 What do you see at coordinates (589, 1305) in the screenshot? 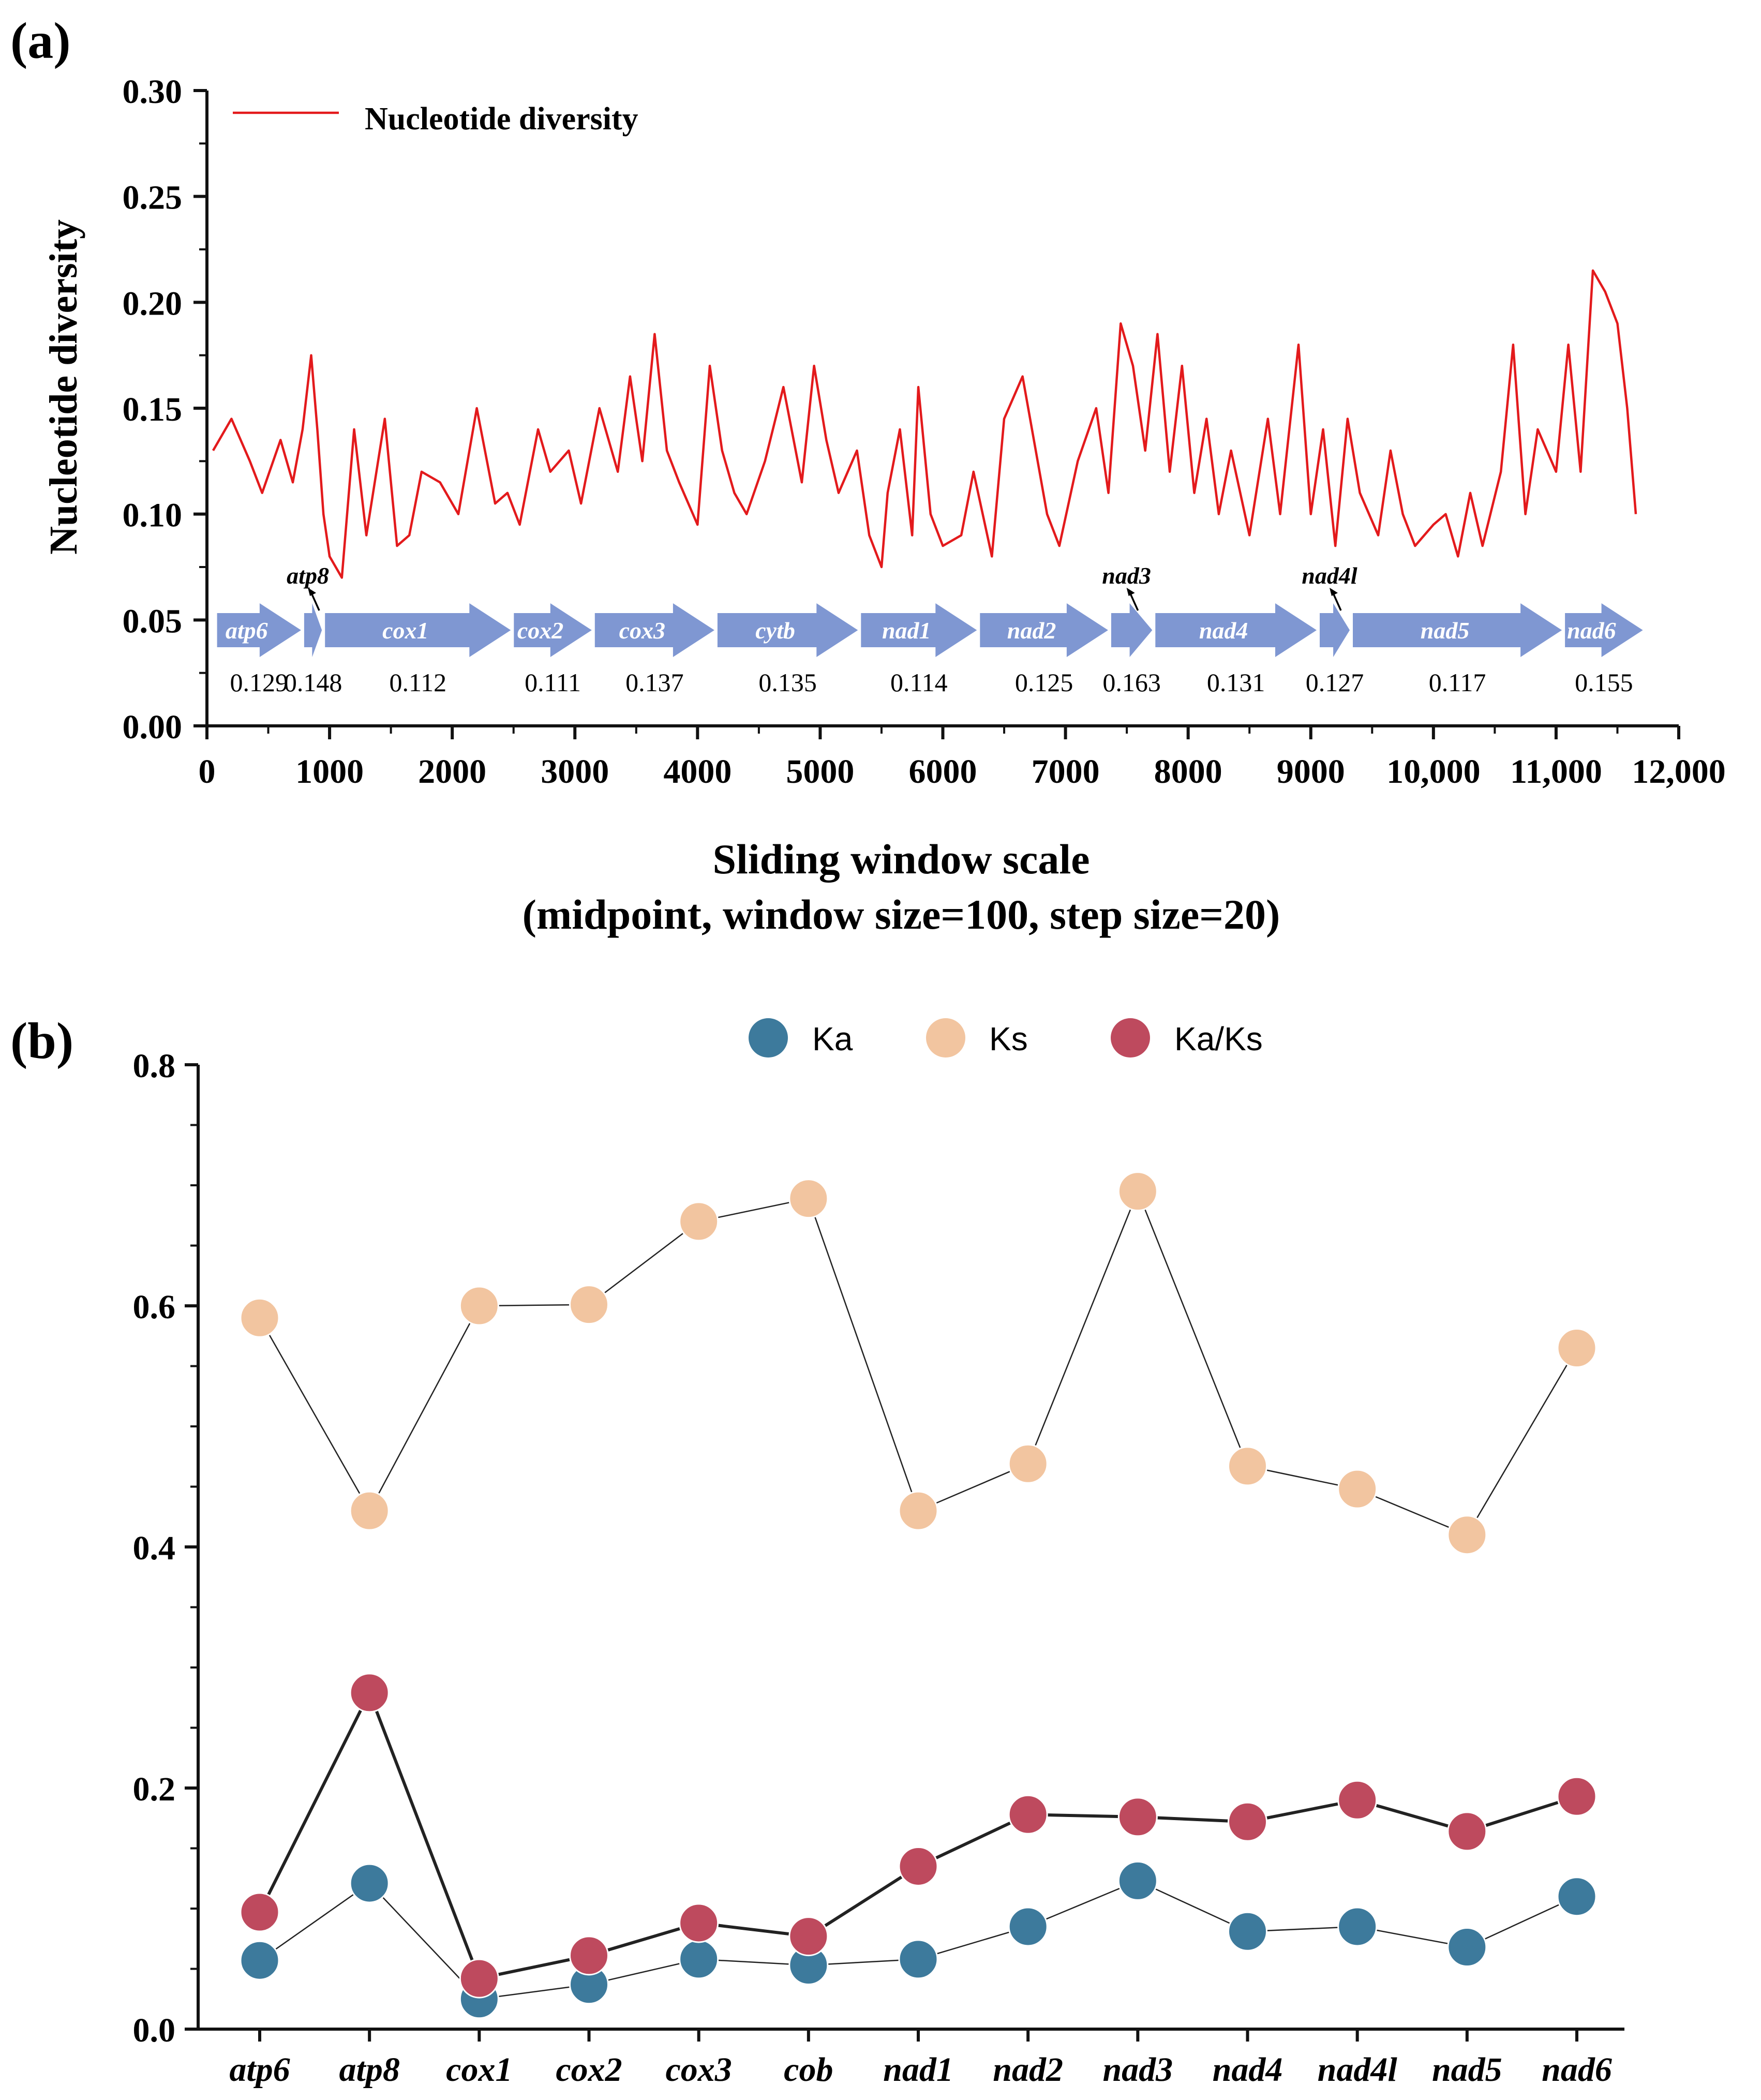
I see `point-ks-cox2` at bounding box center [589, 1305].